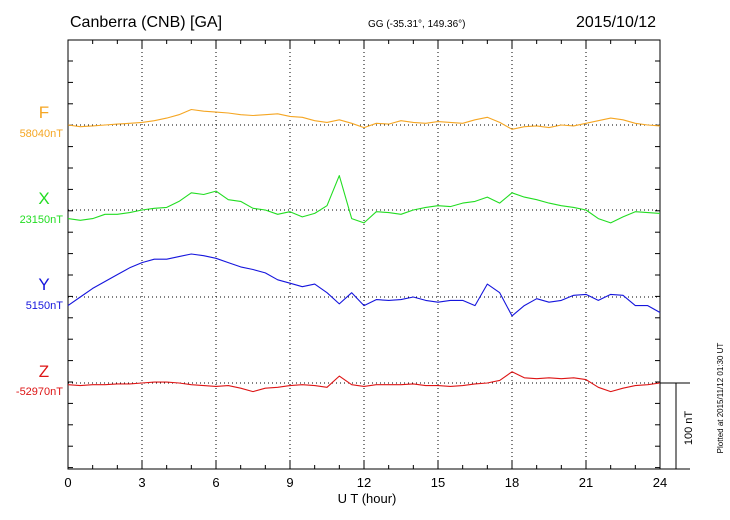 This screenshot has height=520, width=730. Describe the element at coordinates (44, 112) in the screenshot. I see `series-f-name: F` at that location.